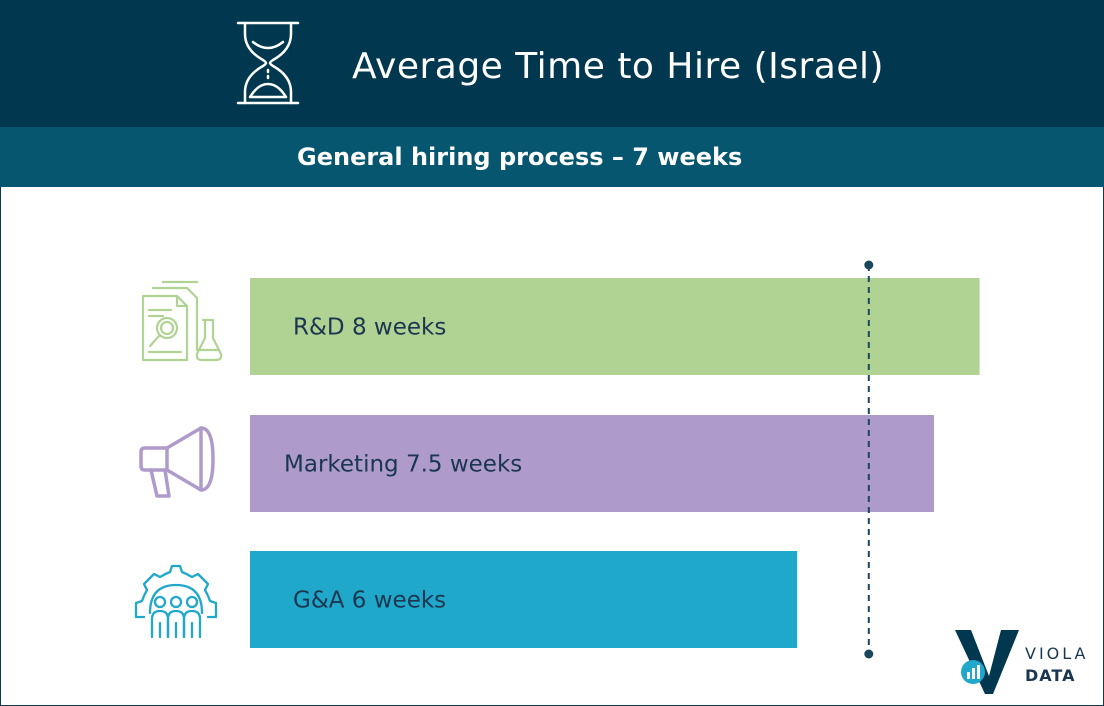  I want to click on bar-label-marketing: Marketing 7.5 weeks, so click(403, 465).